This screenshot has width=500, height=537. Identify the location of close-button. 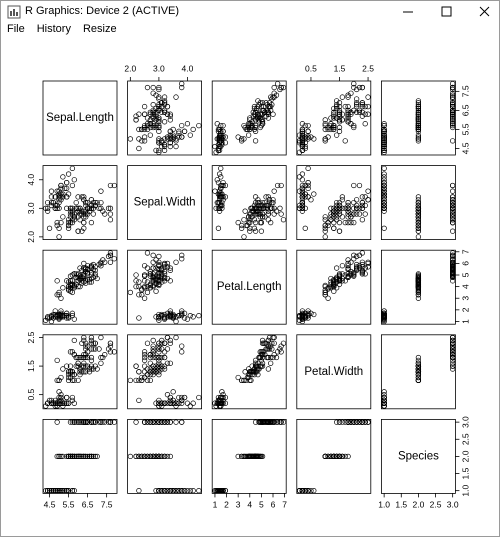
(484, 11).